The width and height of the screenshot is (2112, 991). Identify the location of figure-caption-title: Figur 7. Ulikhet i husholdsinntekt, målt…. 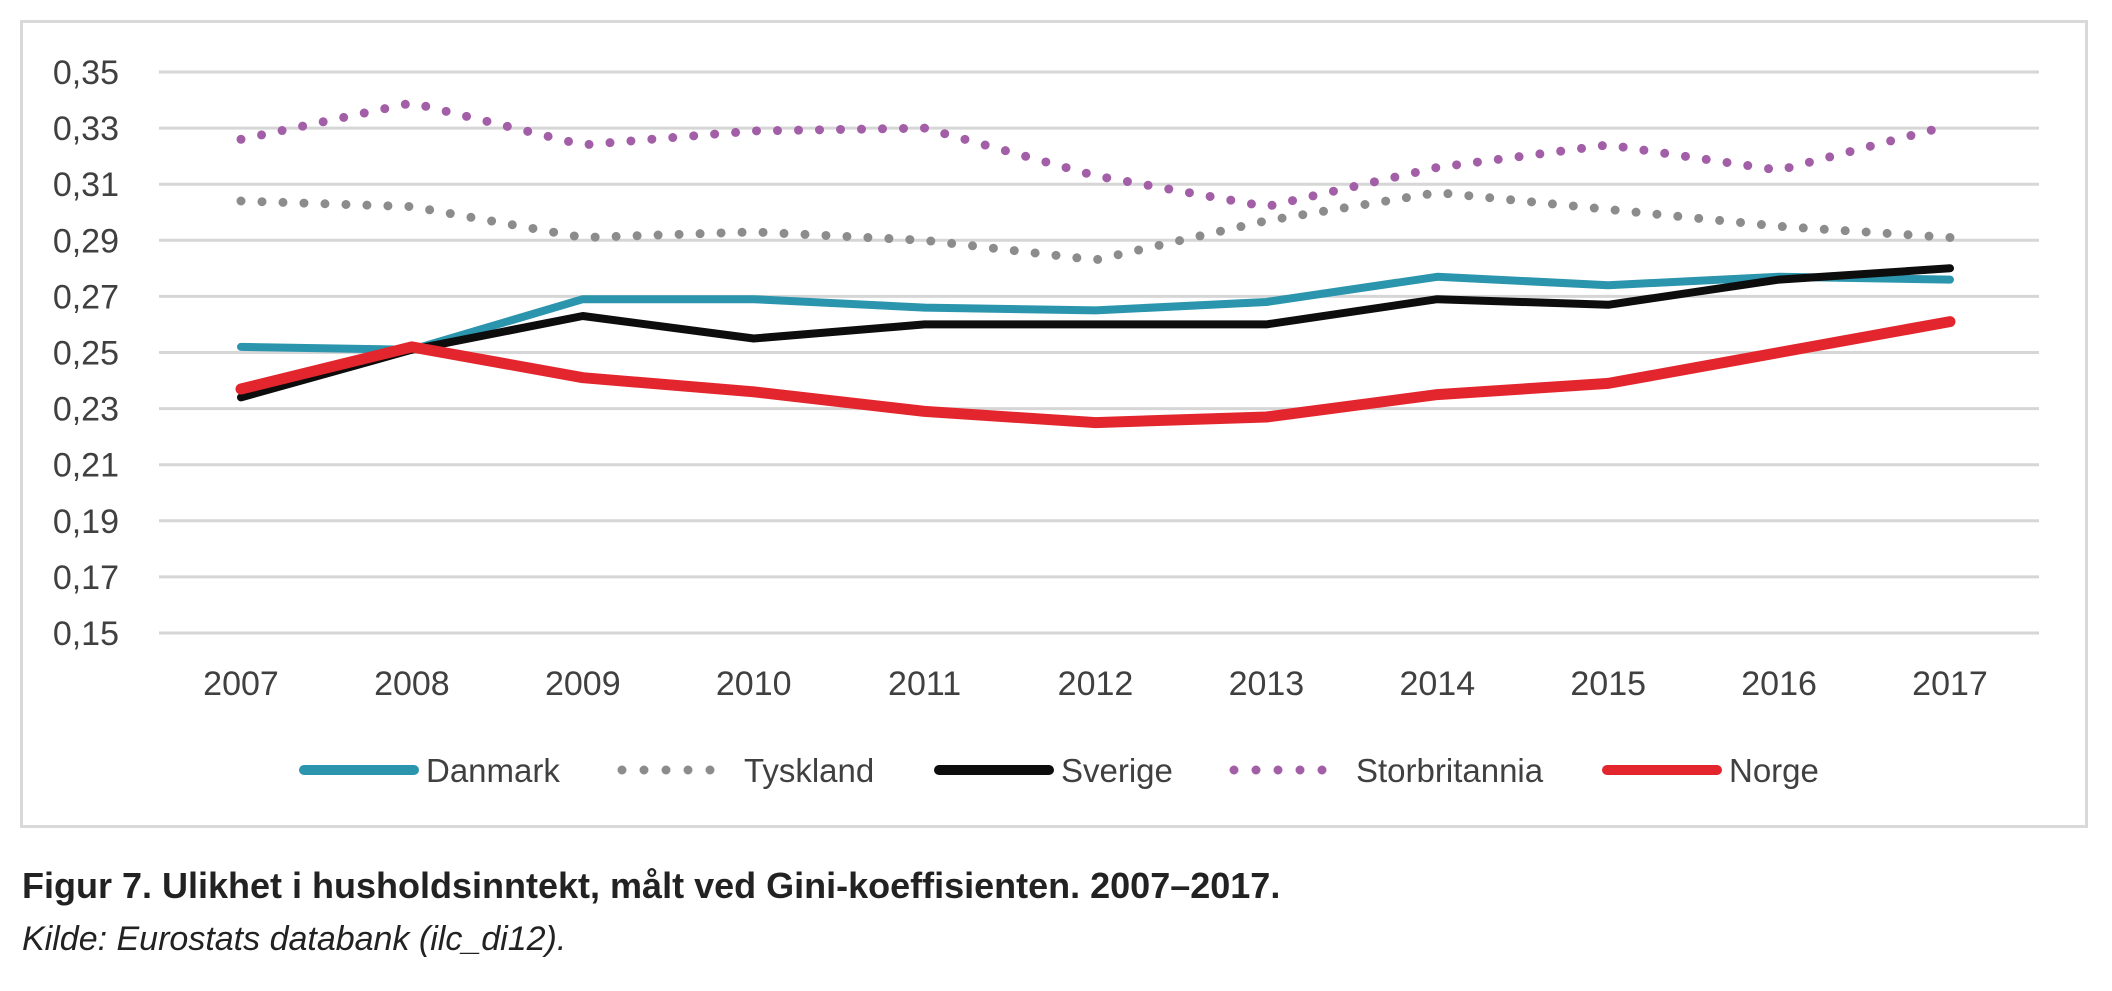
(651, 885).